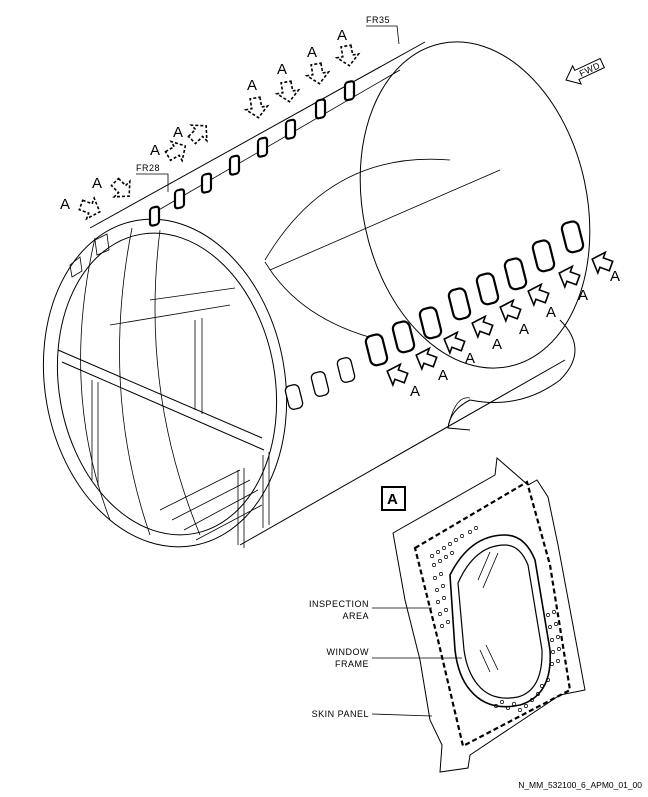  I want to click on forward-arrow-icon, so click(585, 71).